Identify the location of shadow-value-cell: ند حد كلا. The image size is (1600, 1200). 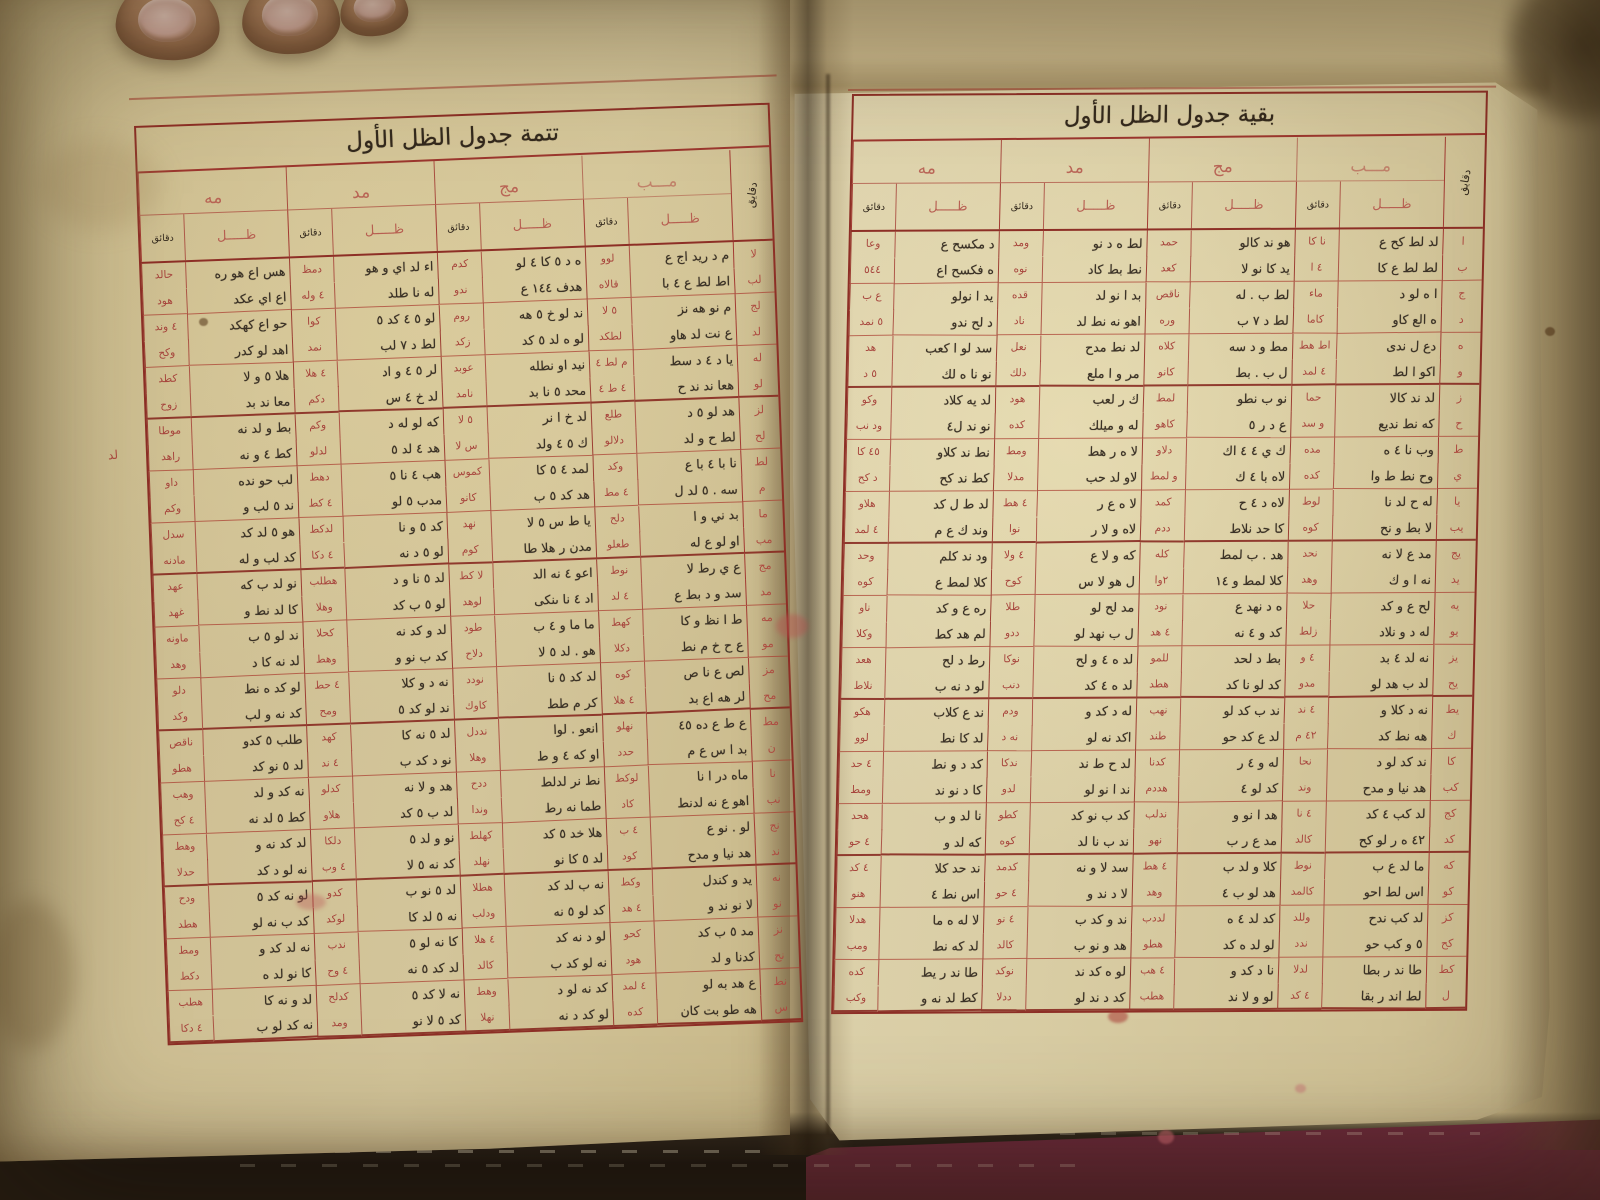
(932, 868).